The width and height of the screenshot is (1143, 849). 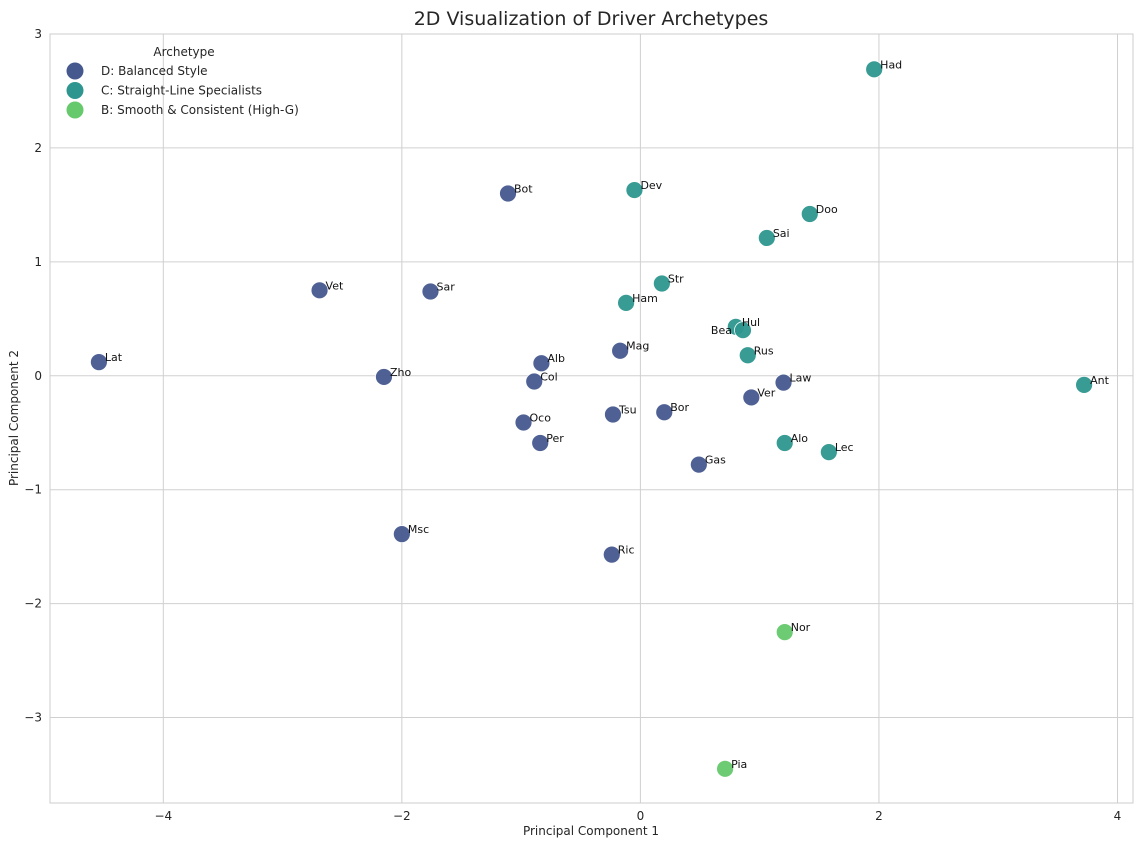 I want to click on point-label: Bot, so click(x=523, y=188).